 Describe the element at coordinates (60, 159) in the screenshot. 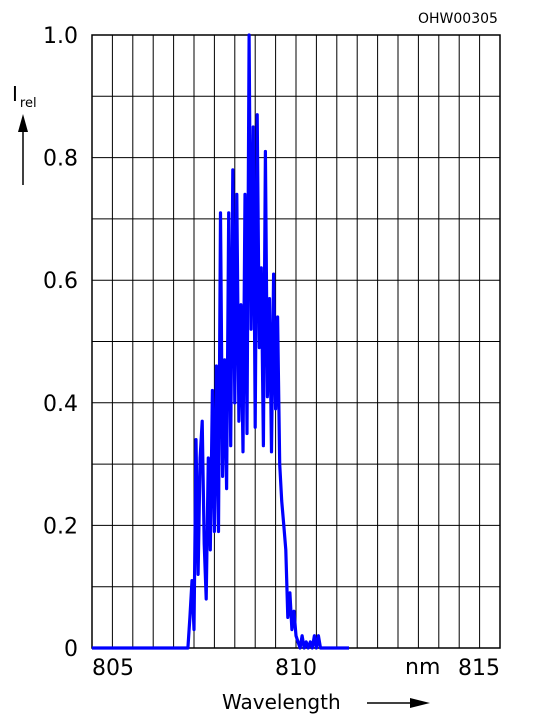

I see `y-tick-label: 0.8` at that location.